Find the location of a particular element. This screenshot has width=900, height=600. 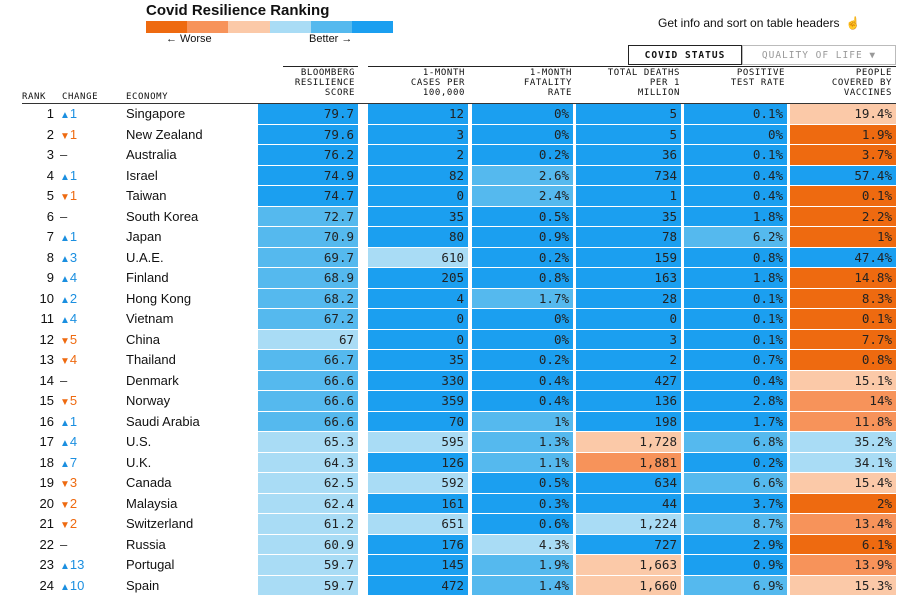

vaccines-cell: 35.2% is located at coordinates (843, 442).